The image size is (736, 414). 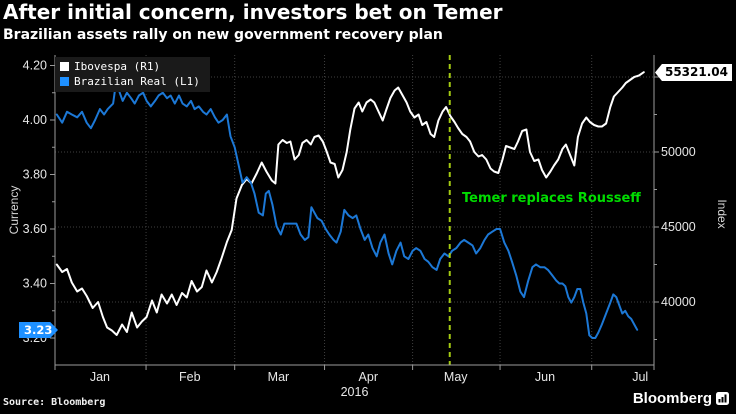 What do you see at coordinates (35, 65) in the screenshot?
I see `left-tick-label: 4.20` at bounding box center [35, 65].